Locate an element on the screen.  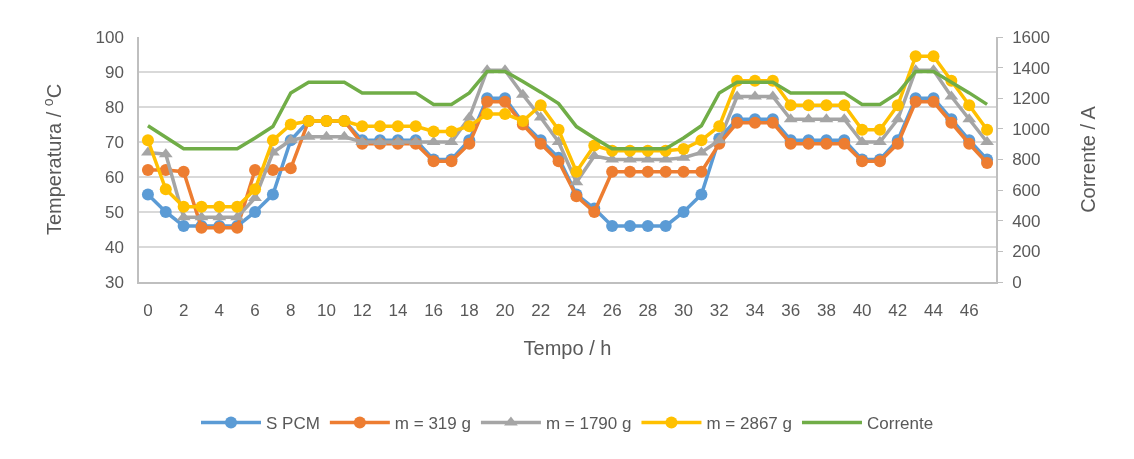
x-tick-label: 6 is located at coordinates (255, 311).